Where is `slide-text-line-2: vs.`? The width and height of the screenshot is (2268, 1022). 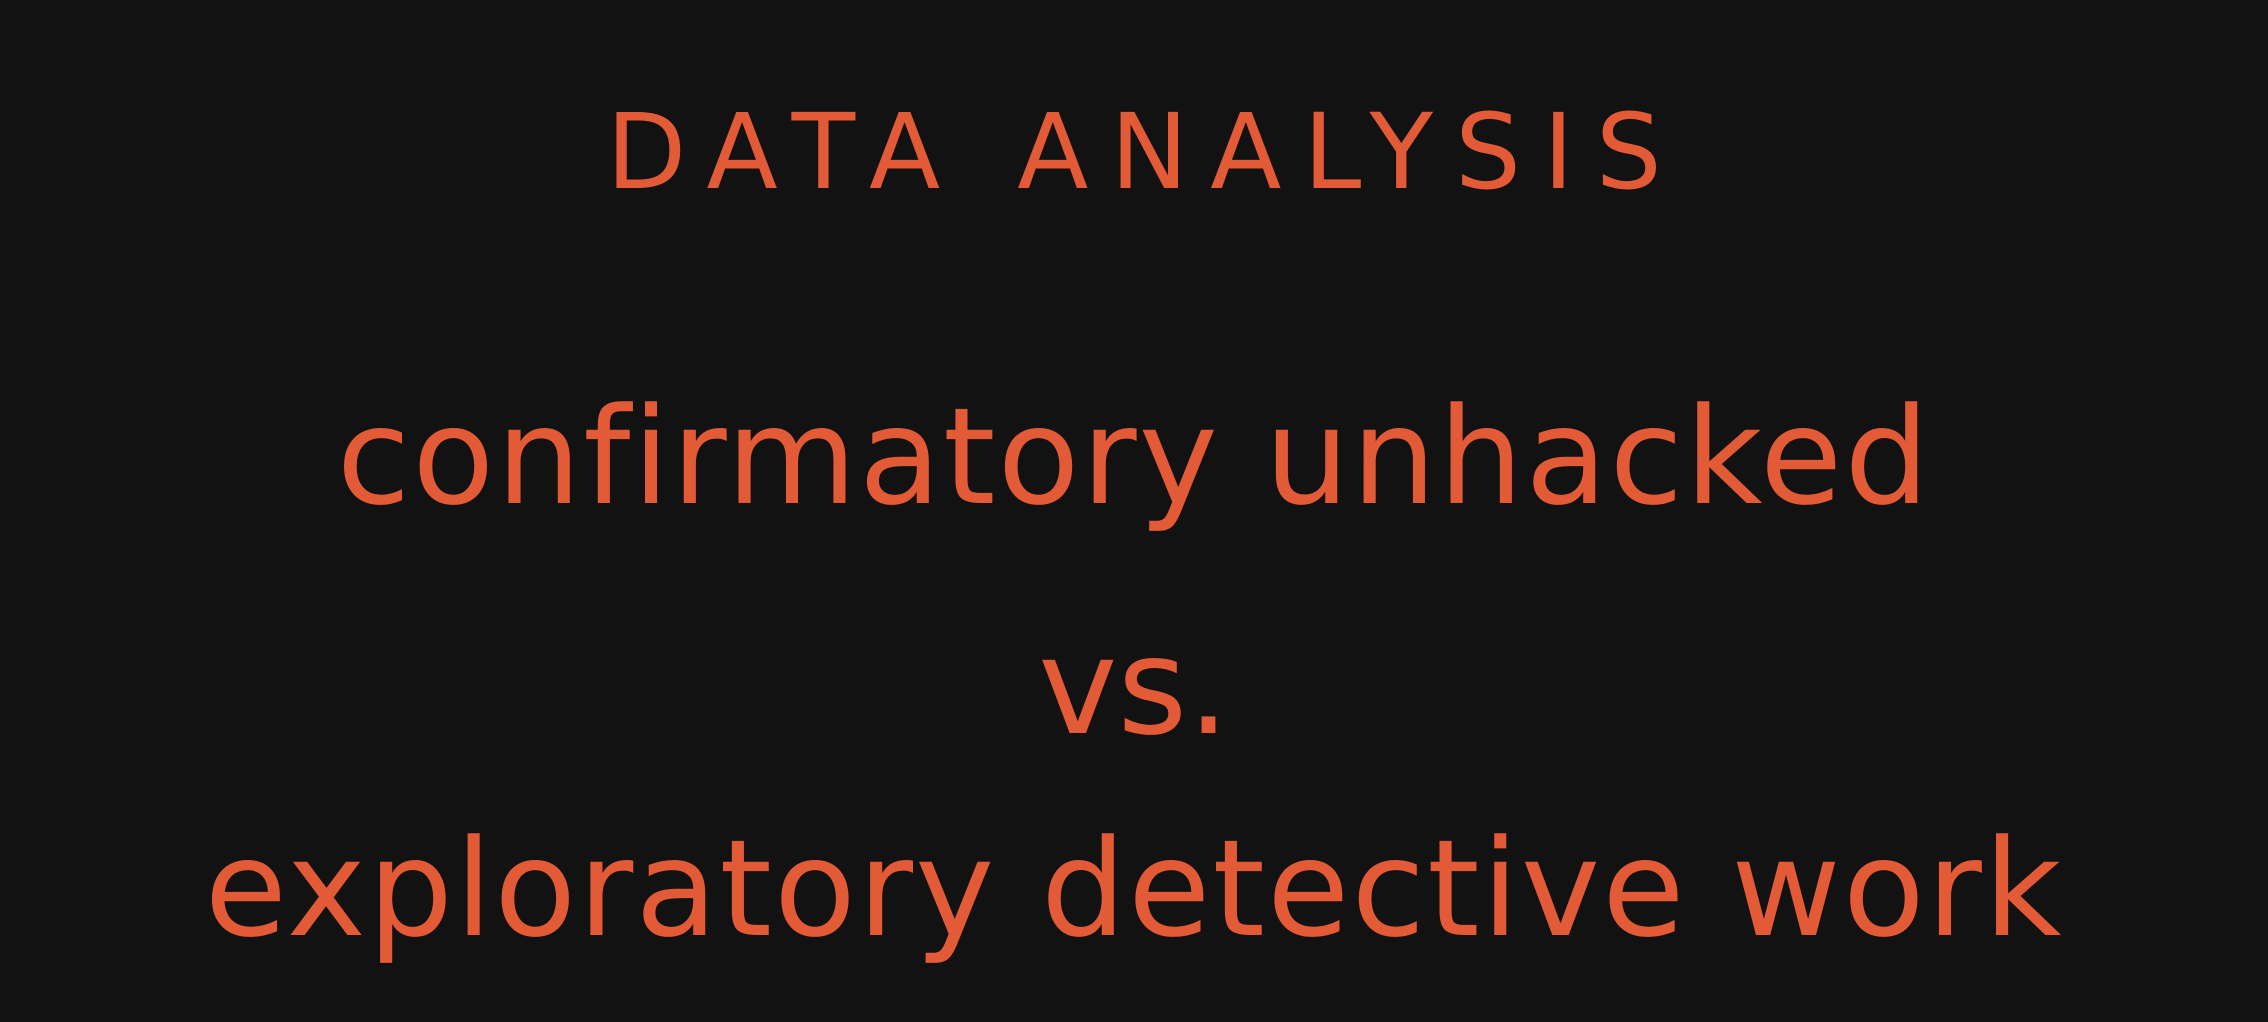
slide-text-line-2: vs. is located at coordinates (1134, 687).